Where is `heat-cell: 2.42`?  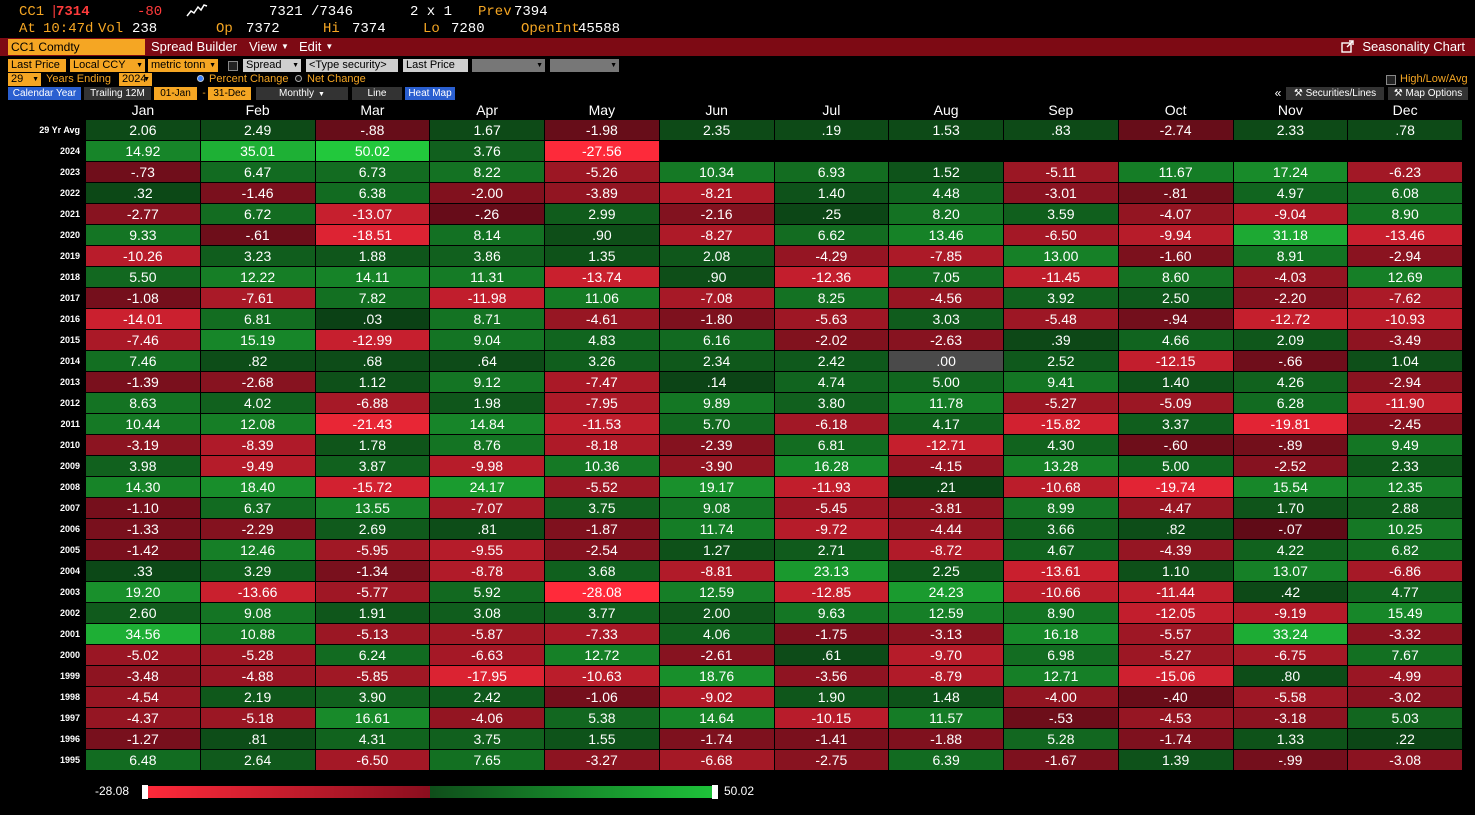
heat-cell: 2.42 is located at coordinates (487, 697).